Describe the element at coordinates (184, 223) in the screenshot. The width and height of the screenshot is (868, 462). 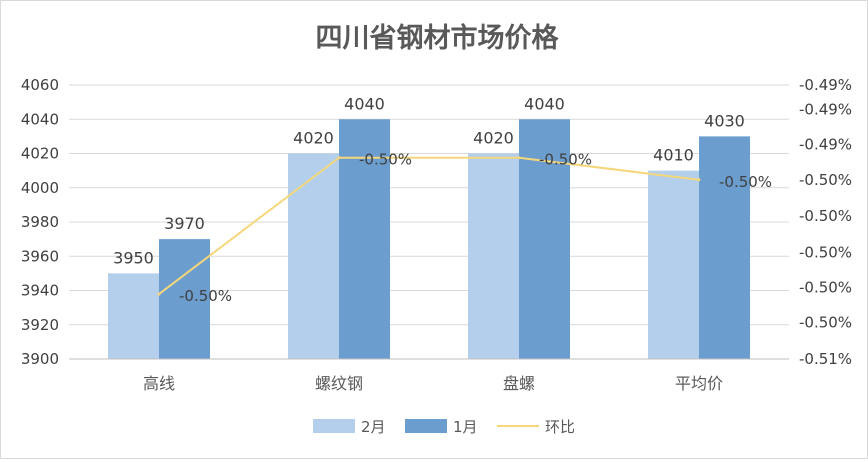
I see `bar-value-label: 3970` at that location.